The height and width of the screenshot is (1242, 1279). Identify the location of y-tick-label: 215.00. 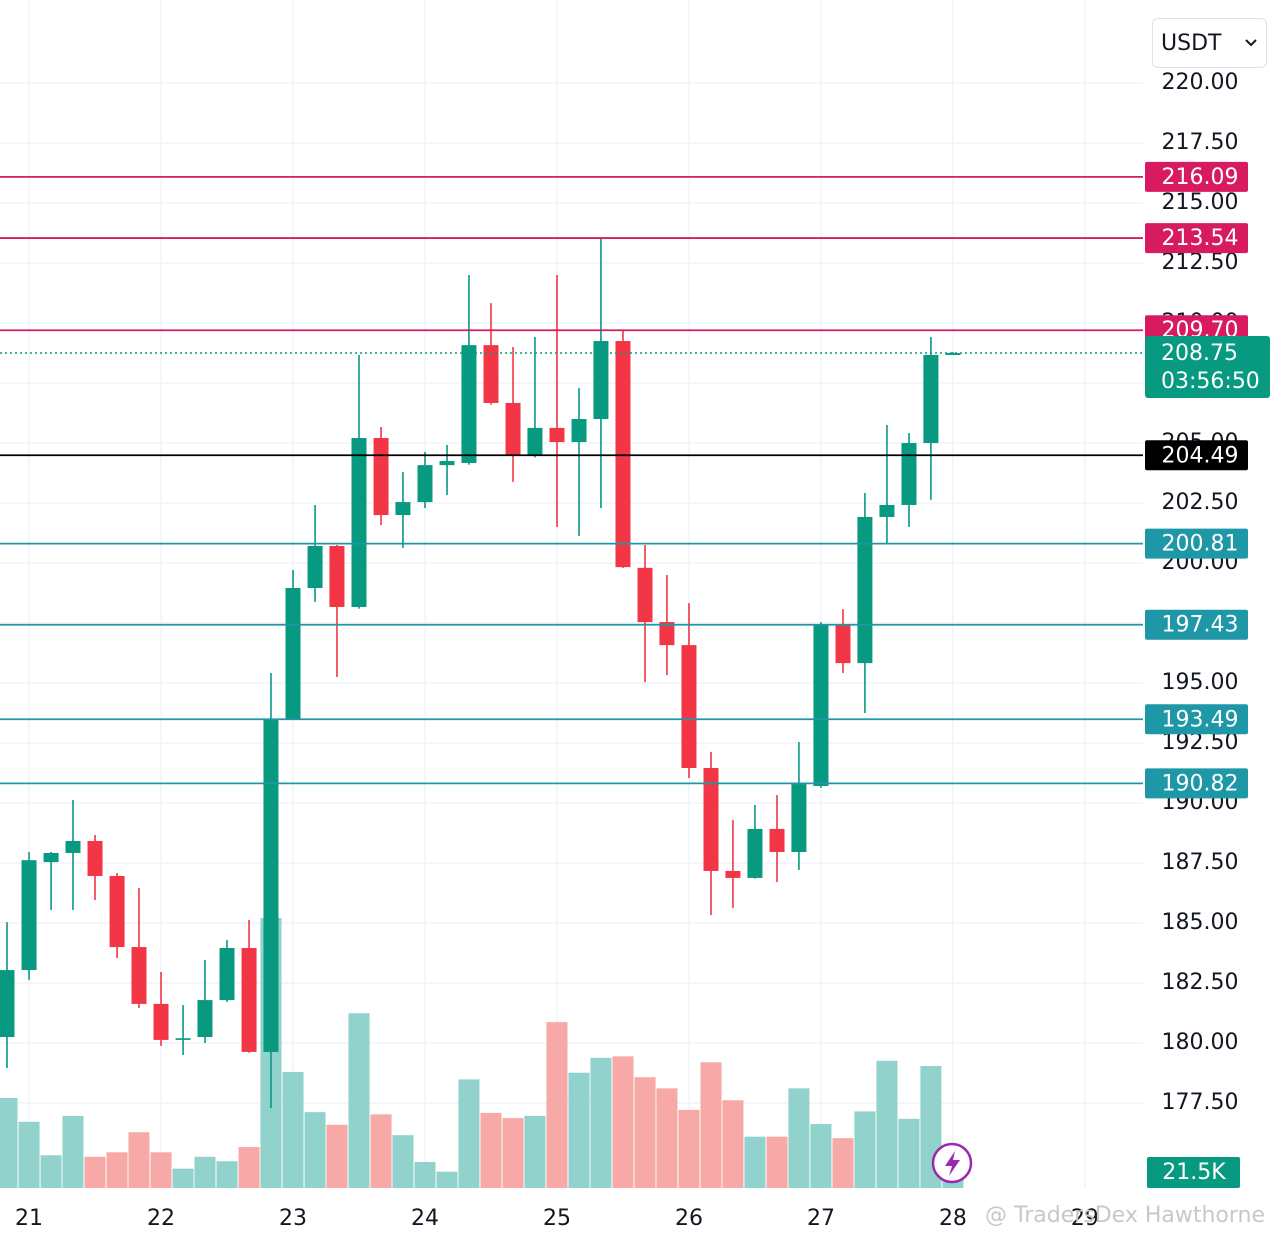
(1200, 202).